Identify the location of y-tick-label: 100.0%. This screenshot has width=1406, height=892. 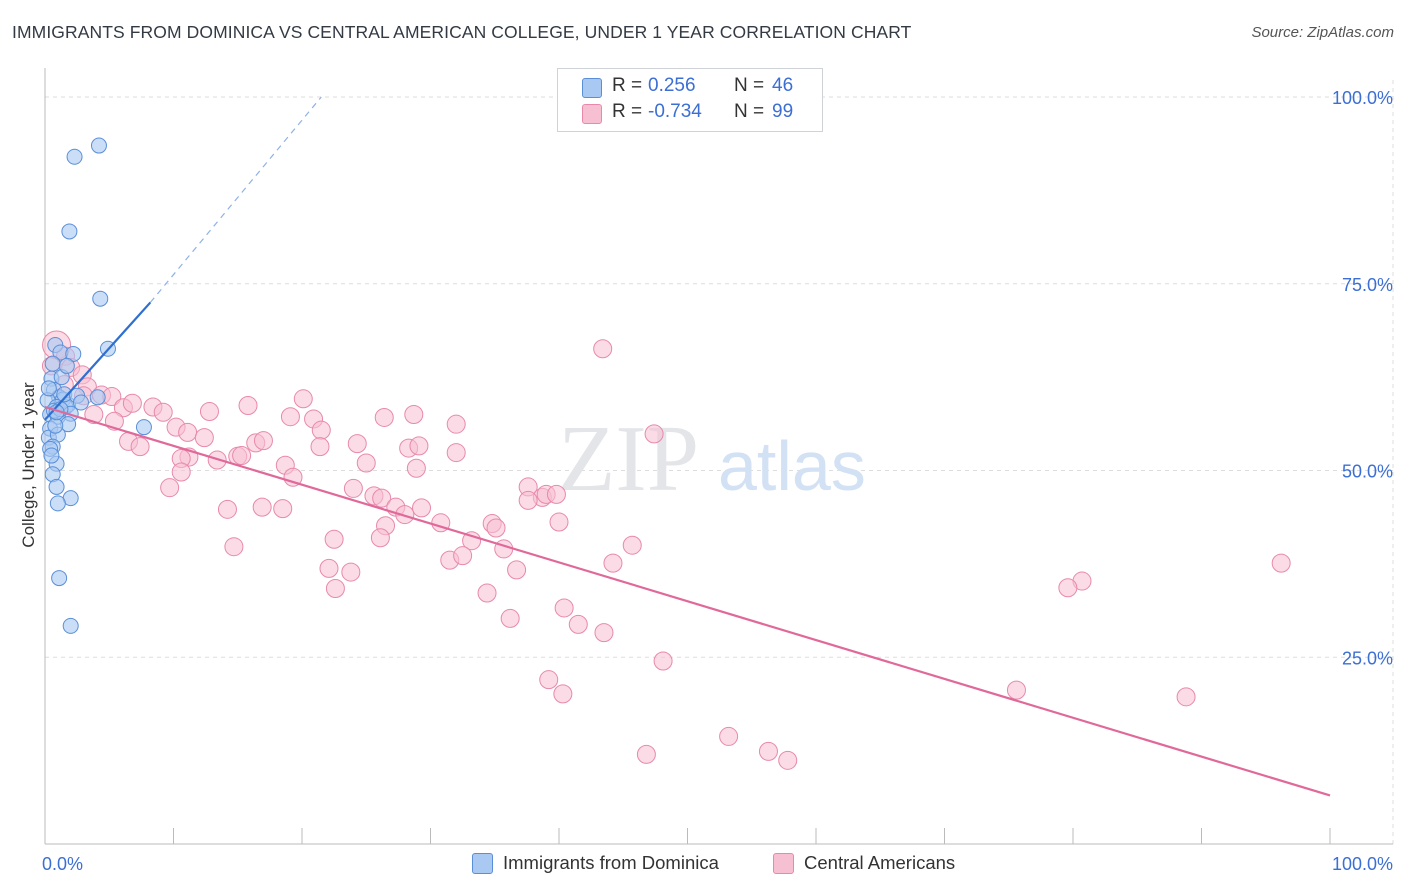
(1362, 98).